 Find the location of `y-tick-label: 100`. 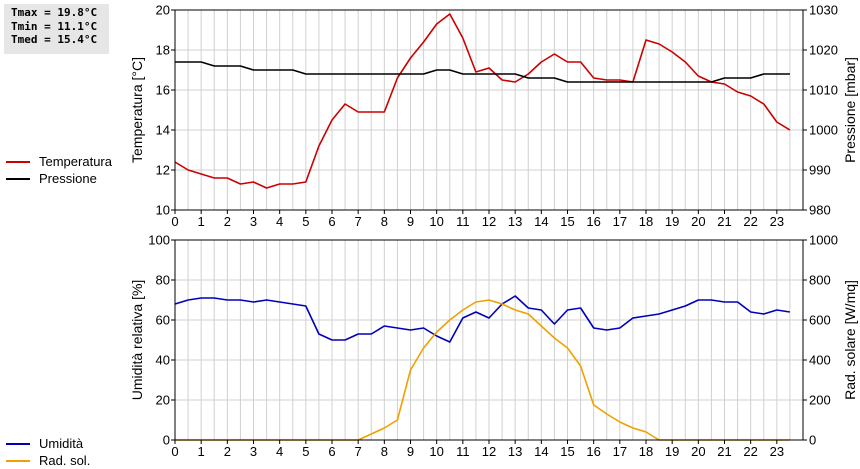

y-tick-label: 100 is located at coordinates (159, 240).